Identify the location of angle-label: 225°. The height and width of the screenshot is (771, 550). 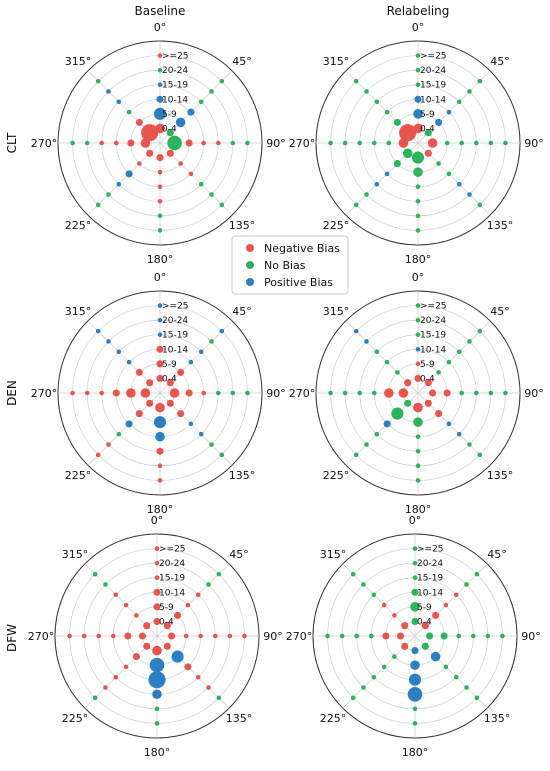
(336, 475).